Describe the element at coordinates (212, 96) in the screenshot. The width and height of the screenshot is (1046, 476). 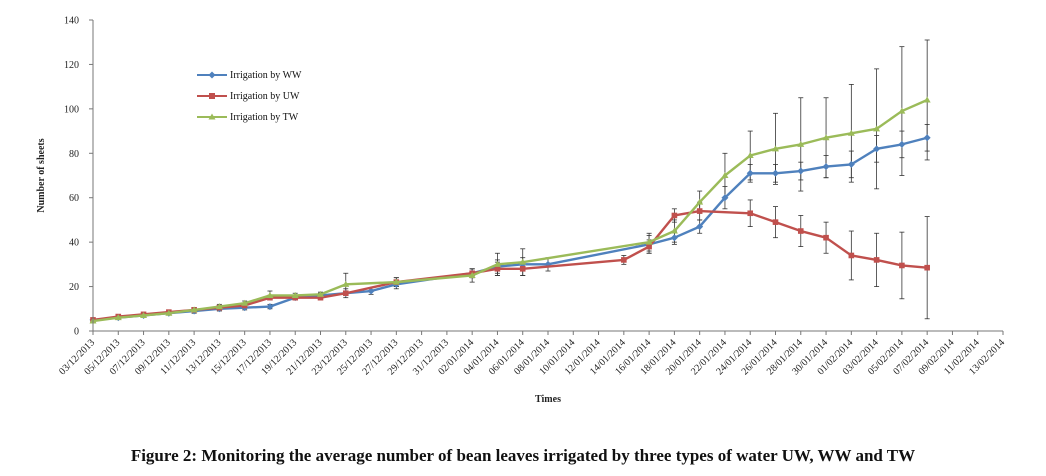
I see `legend-marker-uw` at that location.